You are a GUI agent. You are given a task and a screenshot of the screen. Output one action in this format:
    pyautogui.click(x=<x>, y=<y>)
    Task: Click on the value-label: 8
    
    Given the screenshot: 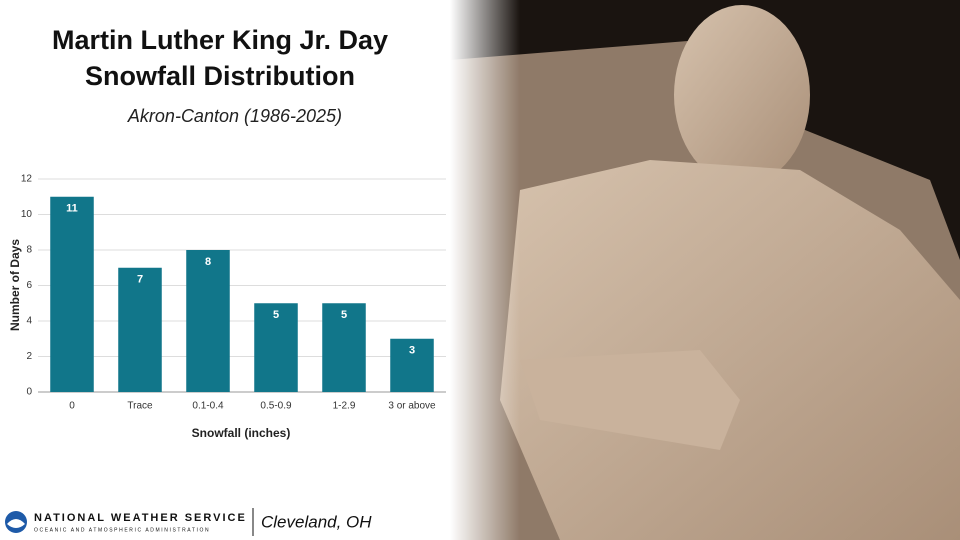 What is the action you would take?
    pyautogui.click(x=208, y=262)
    